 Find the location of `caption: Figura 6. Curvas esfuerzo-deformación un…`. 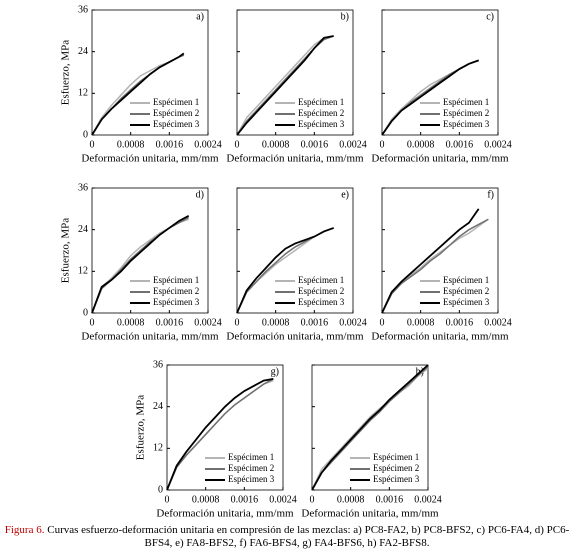

caption: Figura 6. Curvas esfuerzo-deformación un… is located at coordinates (287, 537).